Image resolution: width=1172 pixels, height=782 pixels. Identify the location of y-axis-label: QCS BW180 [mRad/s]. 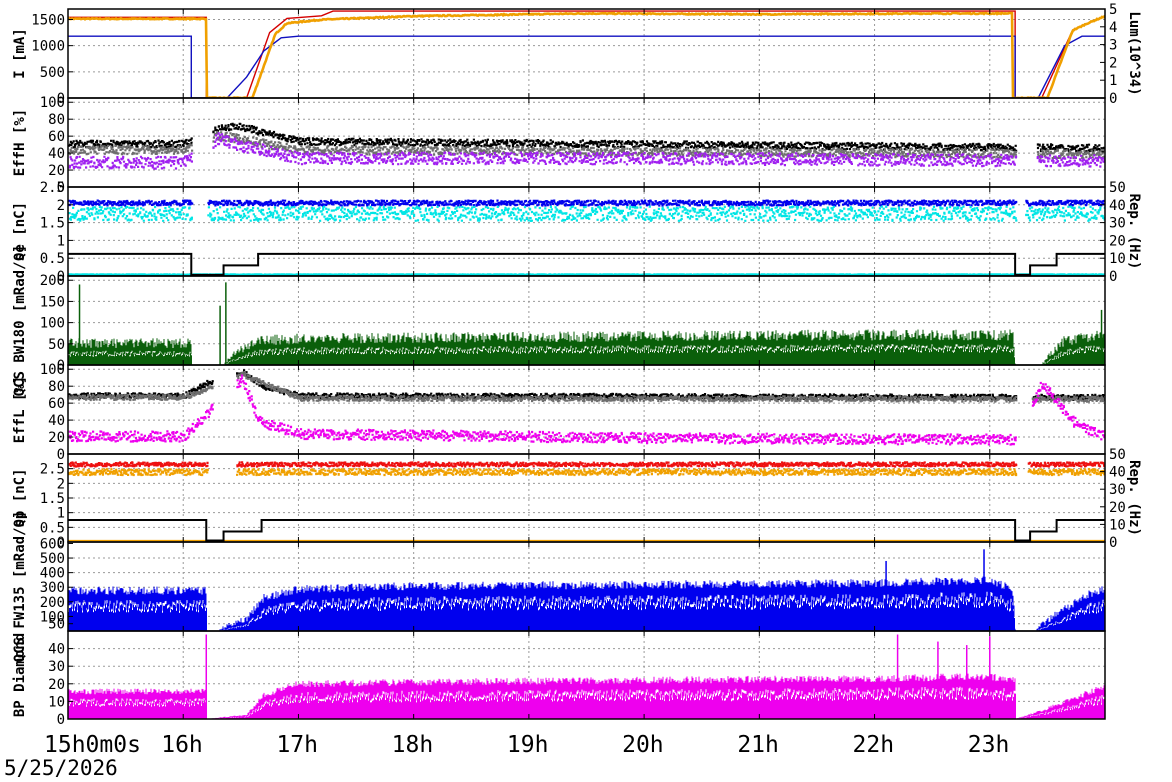
(20, 321).